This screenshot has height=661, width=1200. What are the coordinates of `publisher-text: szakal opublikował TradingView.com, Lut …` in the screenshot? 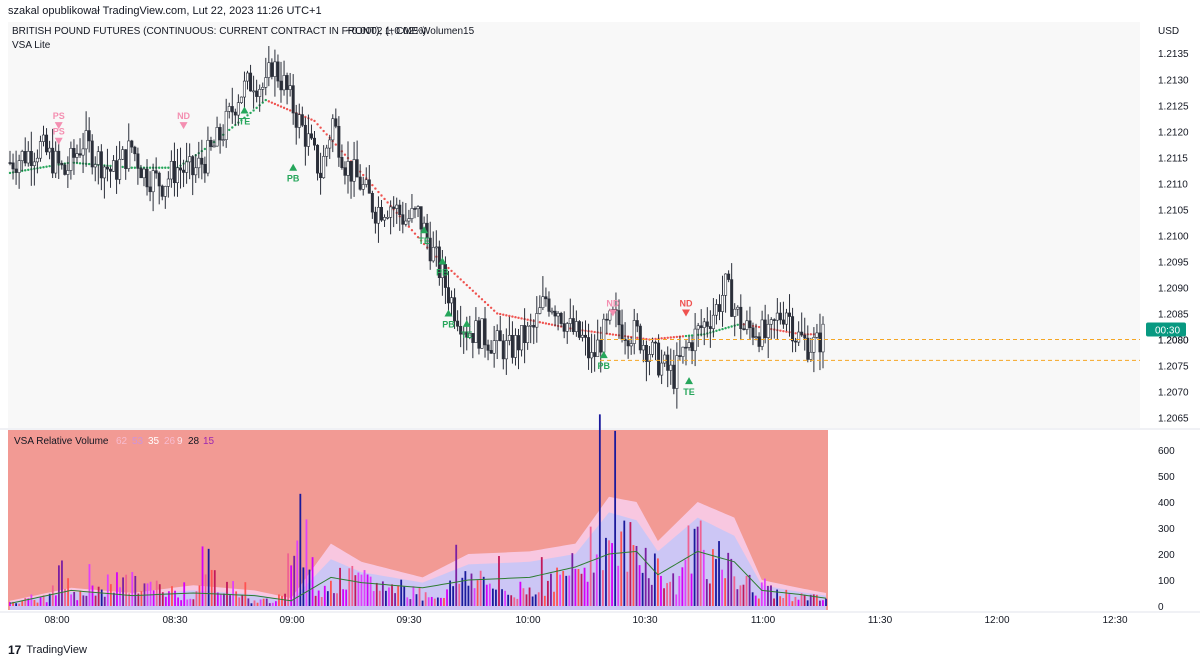 It's located at (165, 11).